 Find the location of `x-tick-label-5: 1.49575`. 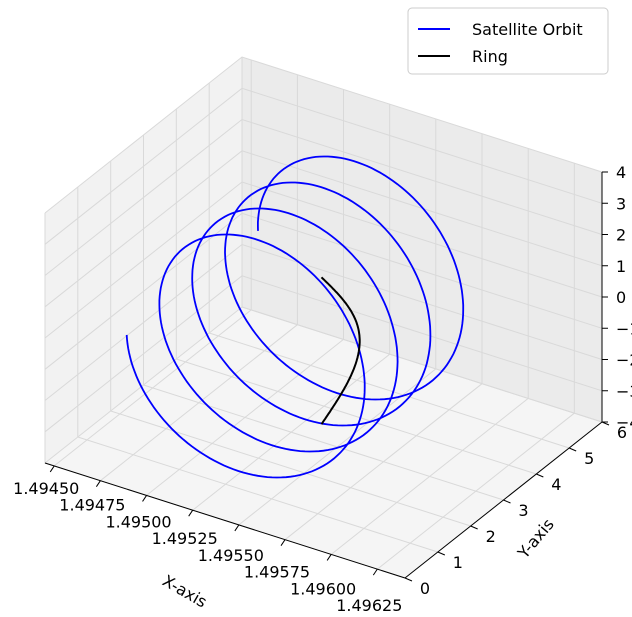

x-tick-label-5: 1.49575 is located at coordinates (277, 572).